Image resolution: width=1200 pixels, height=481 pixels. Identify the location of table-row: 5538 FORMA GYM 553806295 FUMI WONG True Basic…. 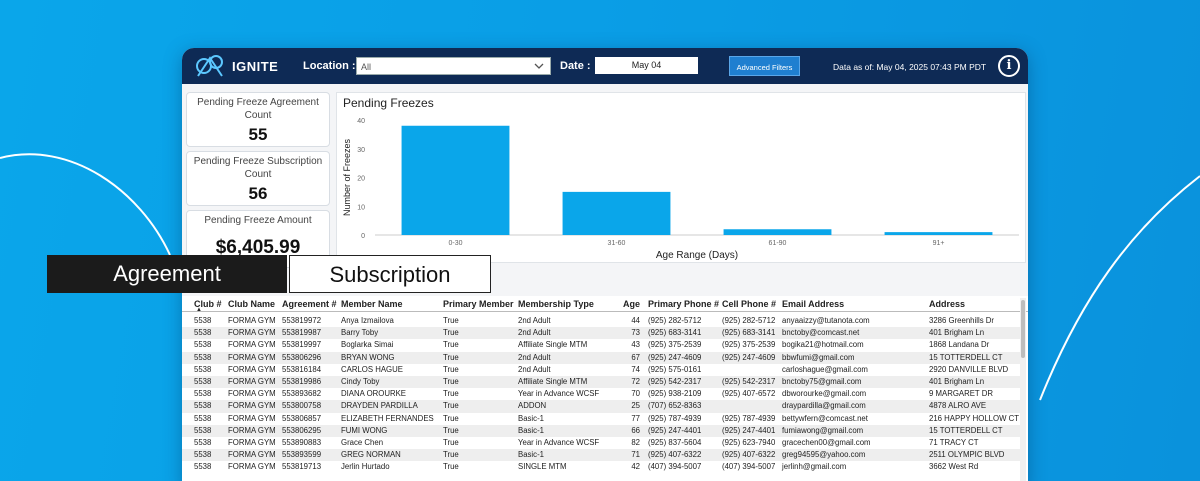
(601, 430).